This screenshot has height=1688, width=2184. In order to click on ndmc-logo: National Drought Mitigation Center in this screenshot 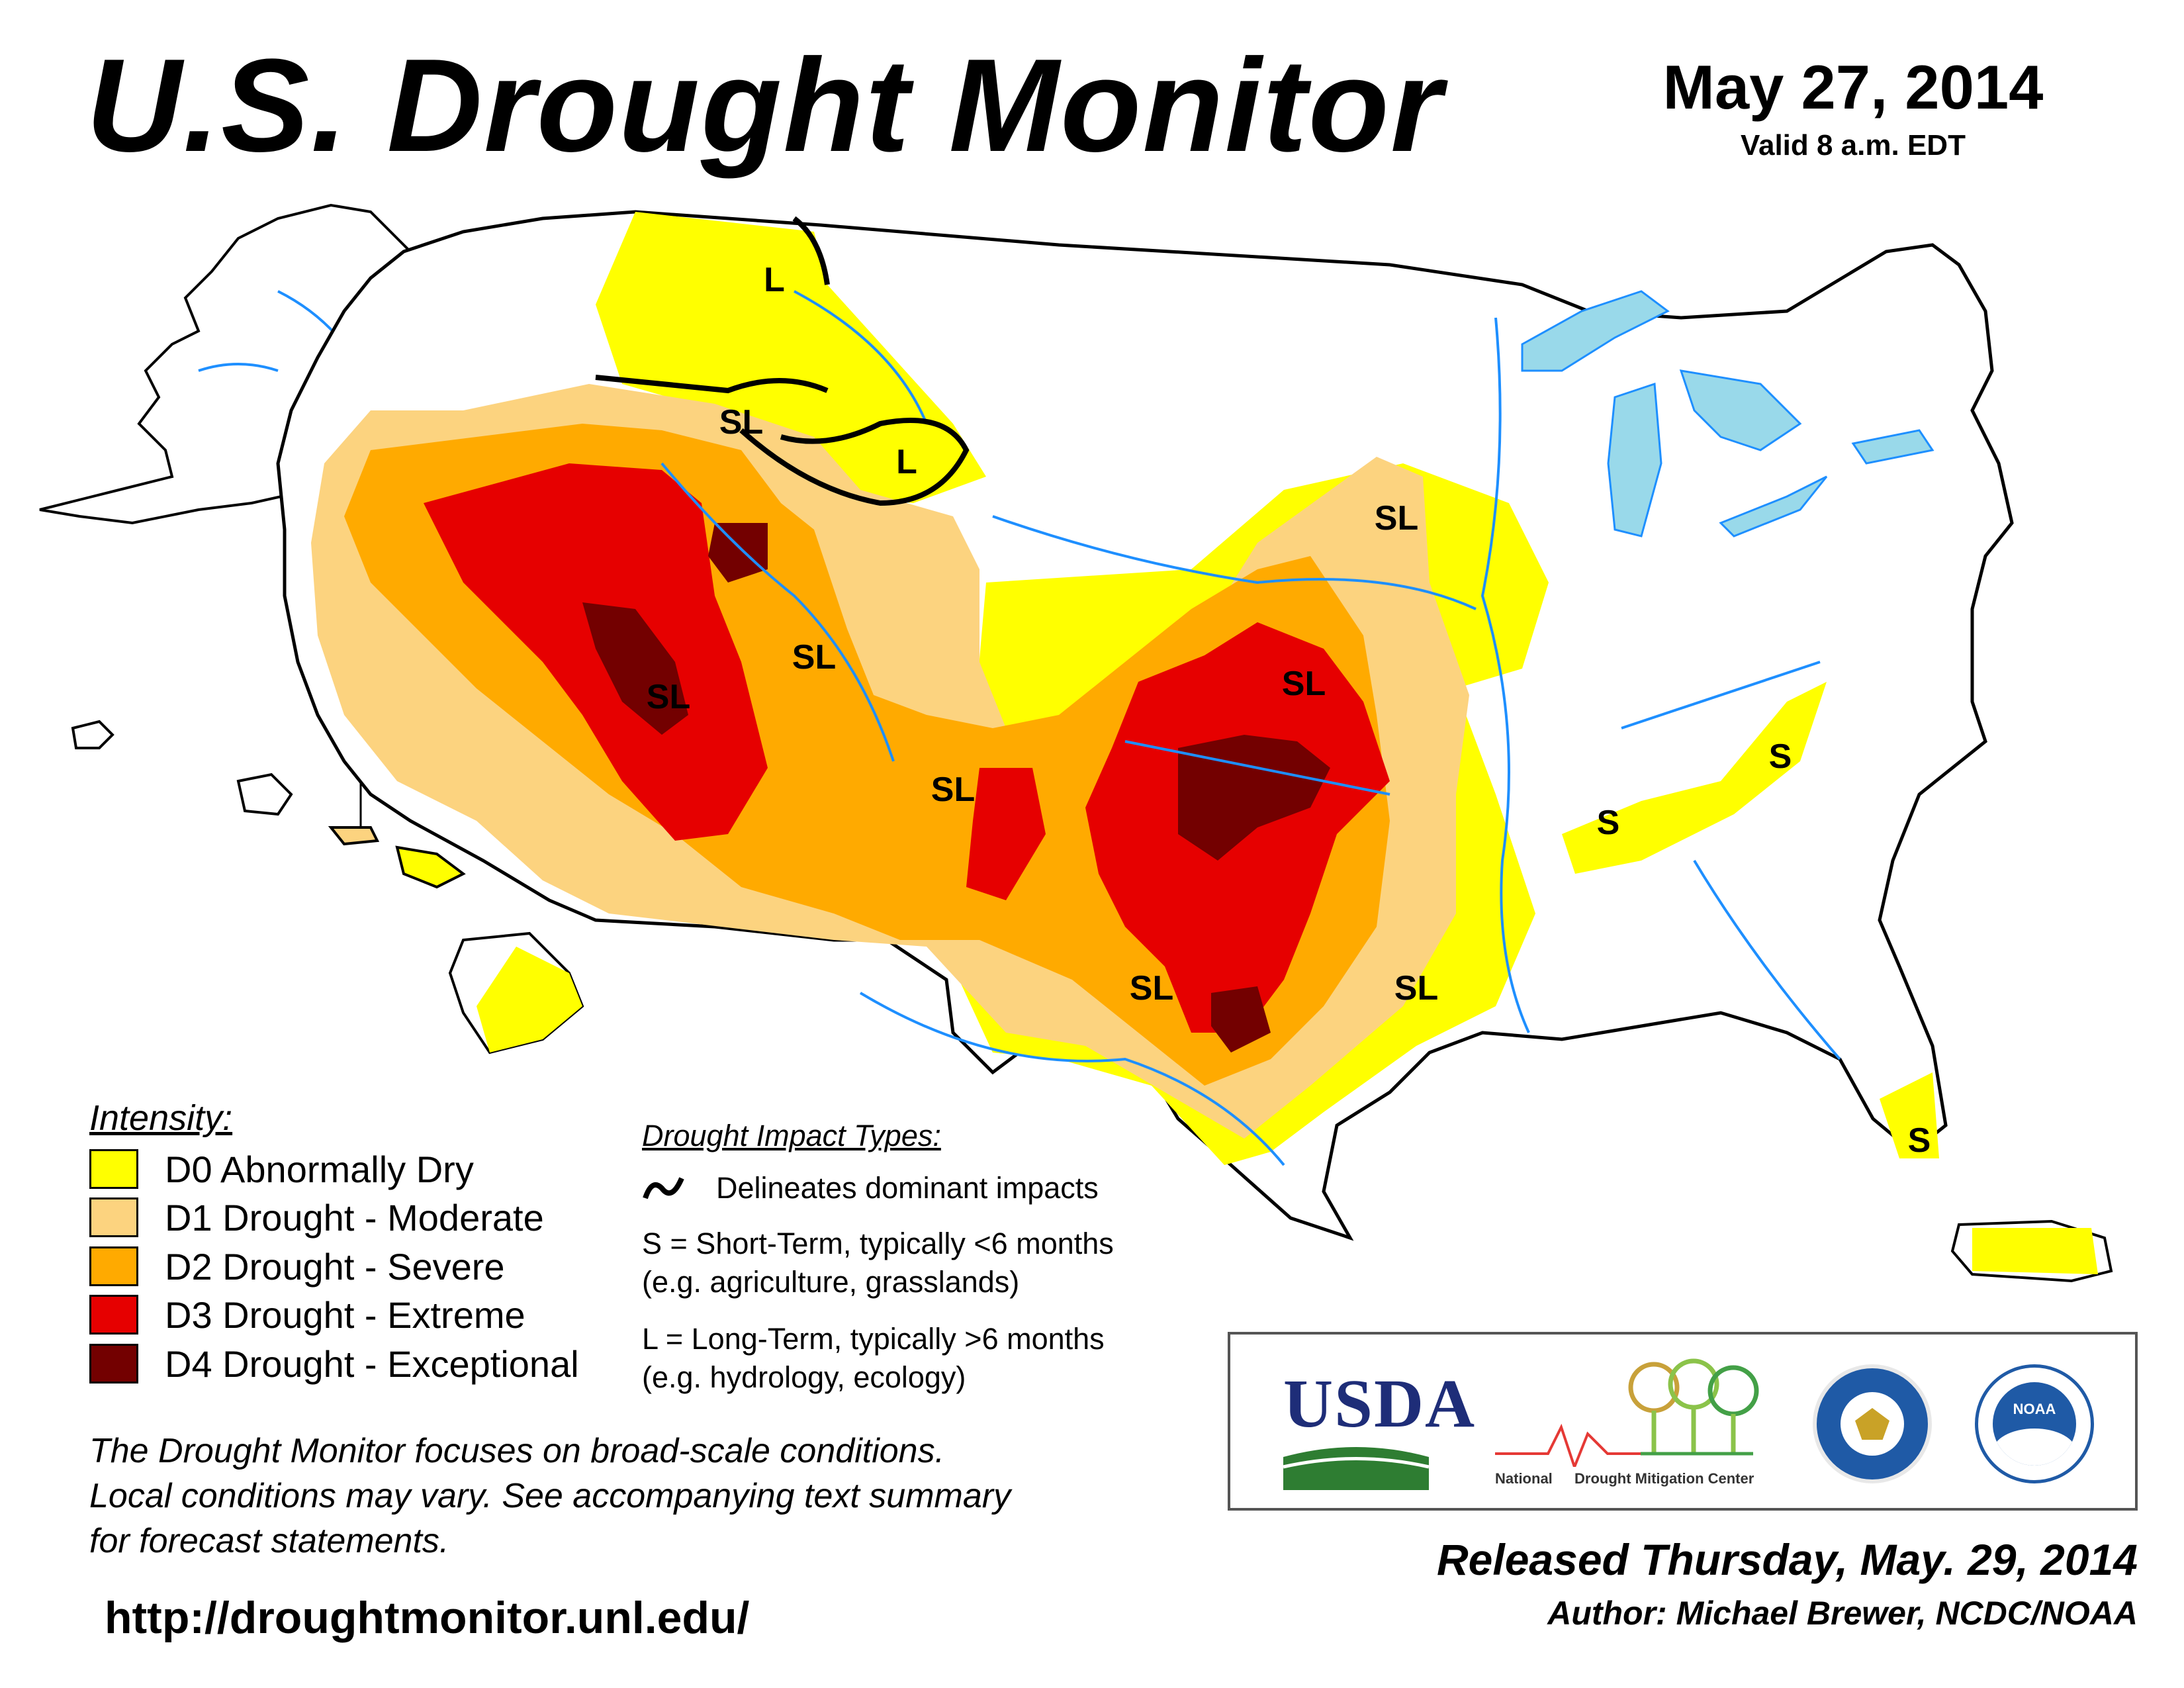, I will do `click(1634, 1424)`.